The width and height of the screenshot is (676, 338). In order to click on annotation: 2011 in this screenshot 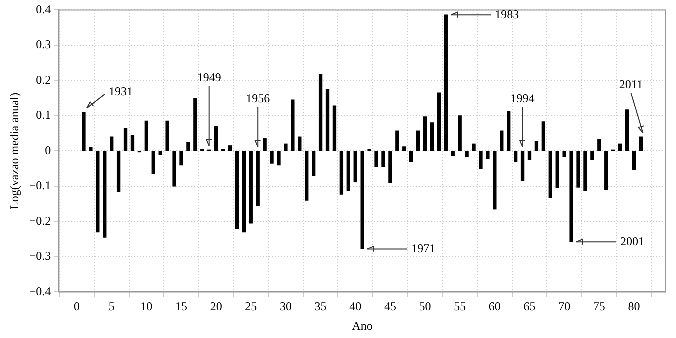, I will do `click(631, 84)`.